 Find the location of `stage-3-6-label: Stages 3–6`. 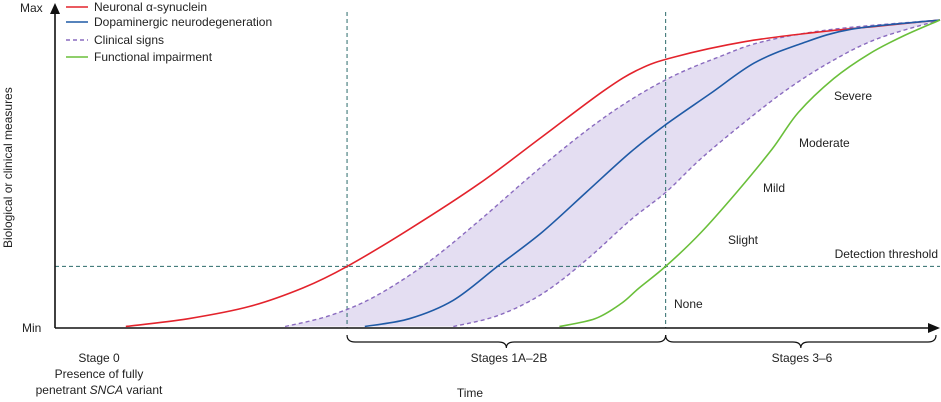

stage-3-6-label: Stages 3–6 is located at coordinates (802, 358).